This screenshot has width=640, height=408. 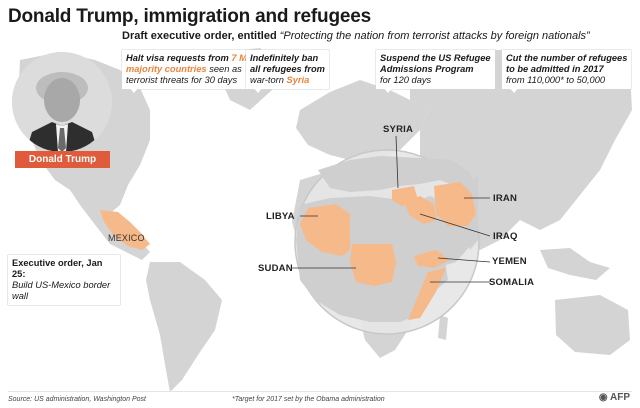 I want to click on yemen-shape, so click(x=432, y=259).